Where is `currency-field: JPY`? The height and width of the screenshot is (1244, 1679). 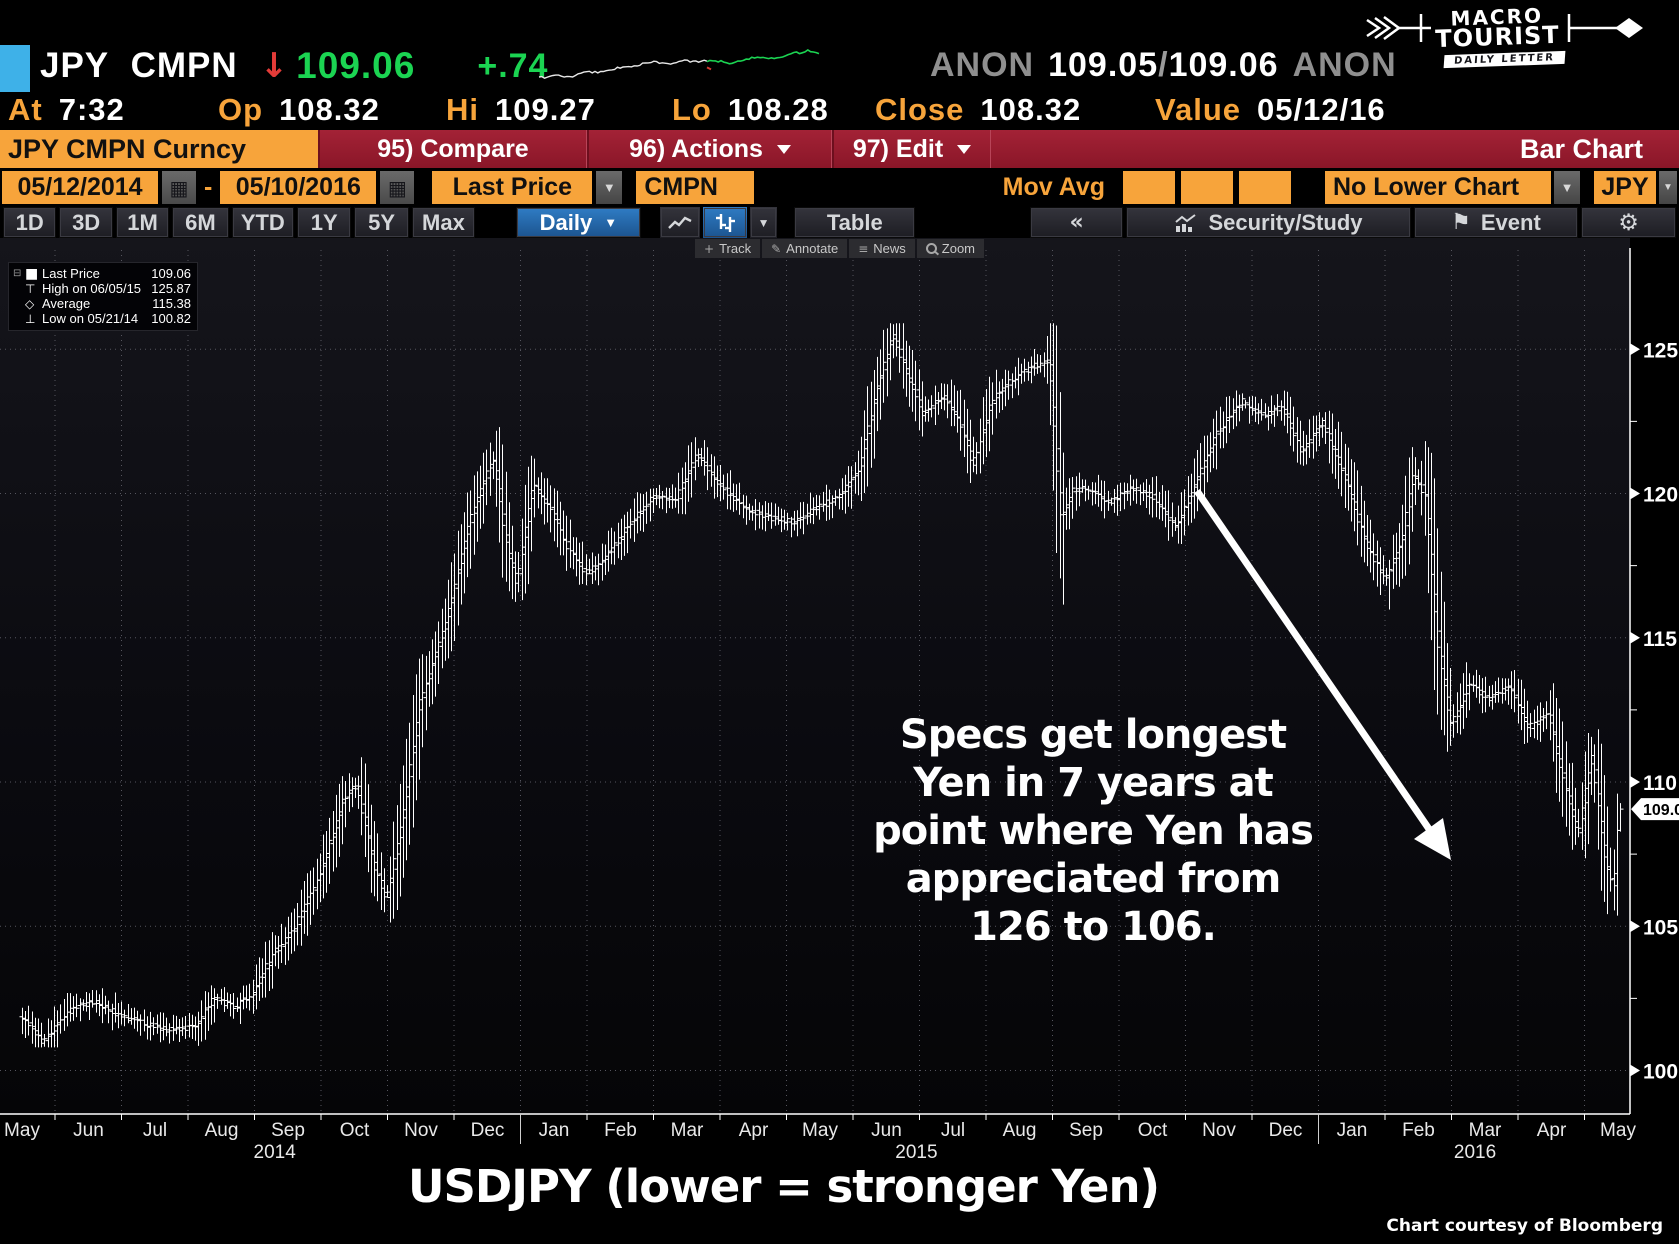 currency-field: JPY is located at coordinates (1625, 187).